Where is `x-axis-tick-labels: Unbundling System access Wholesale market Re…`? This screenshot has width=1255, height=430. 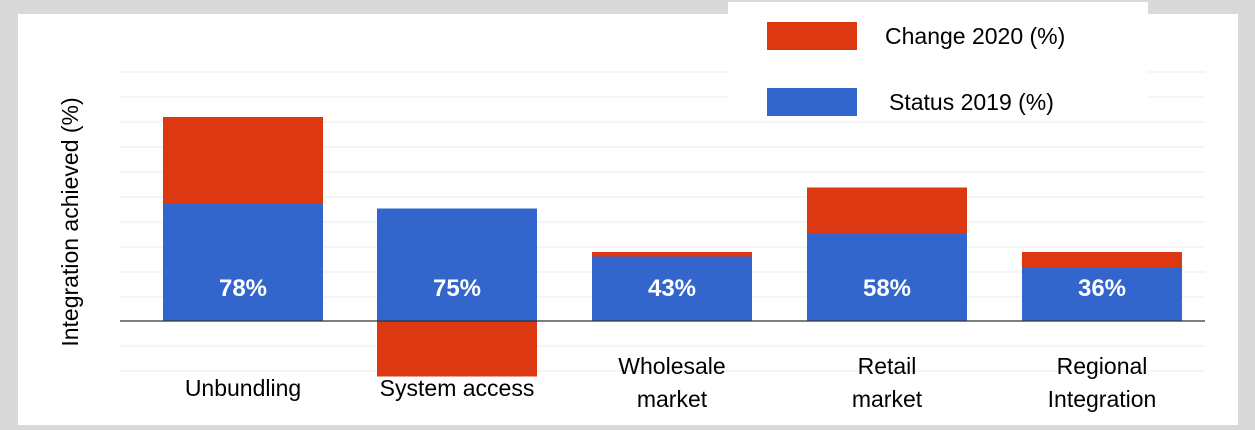
x-axis-tick-labels: Unbundling System access Wholesale market Re… is located at coordinates (671, 382).